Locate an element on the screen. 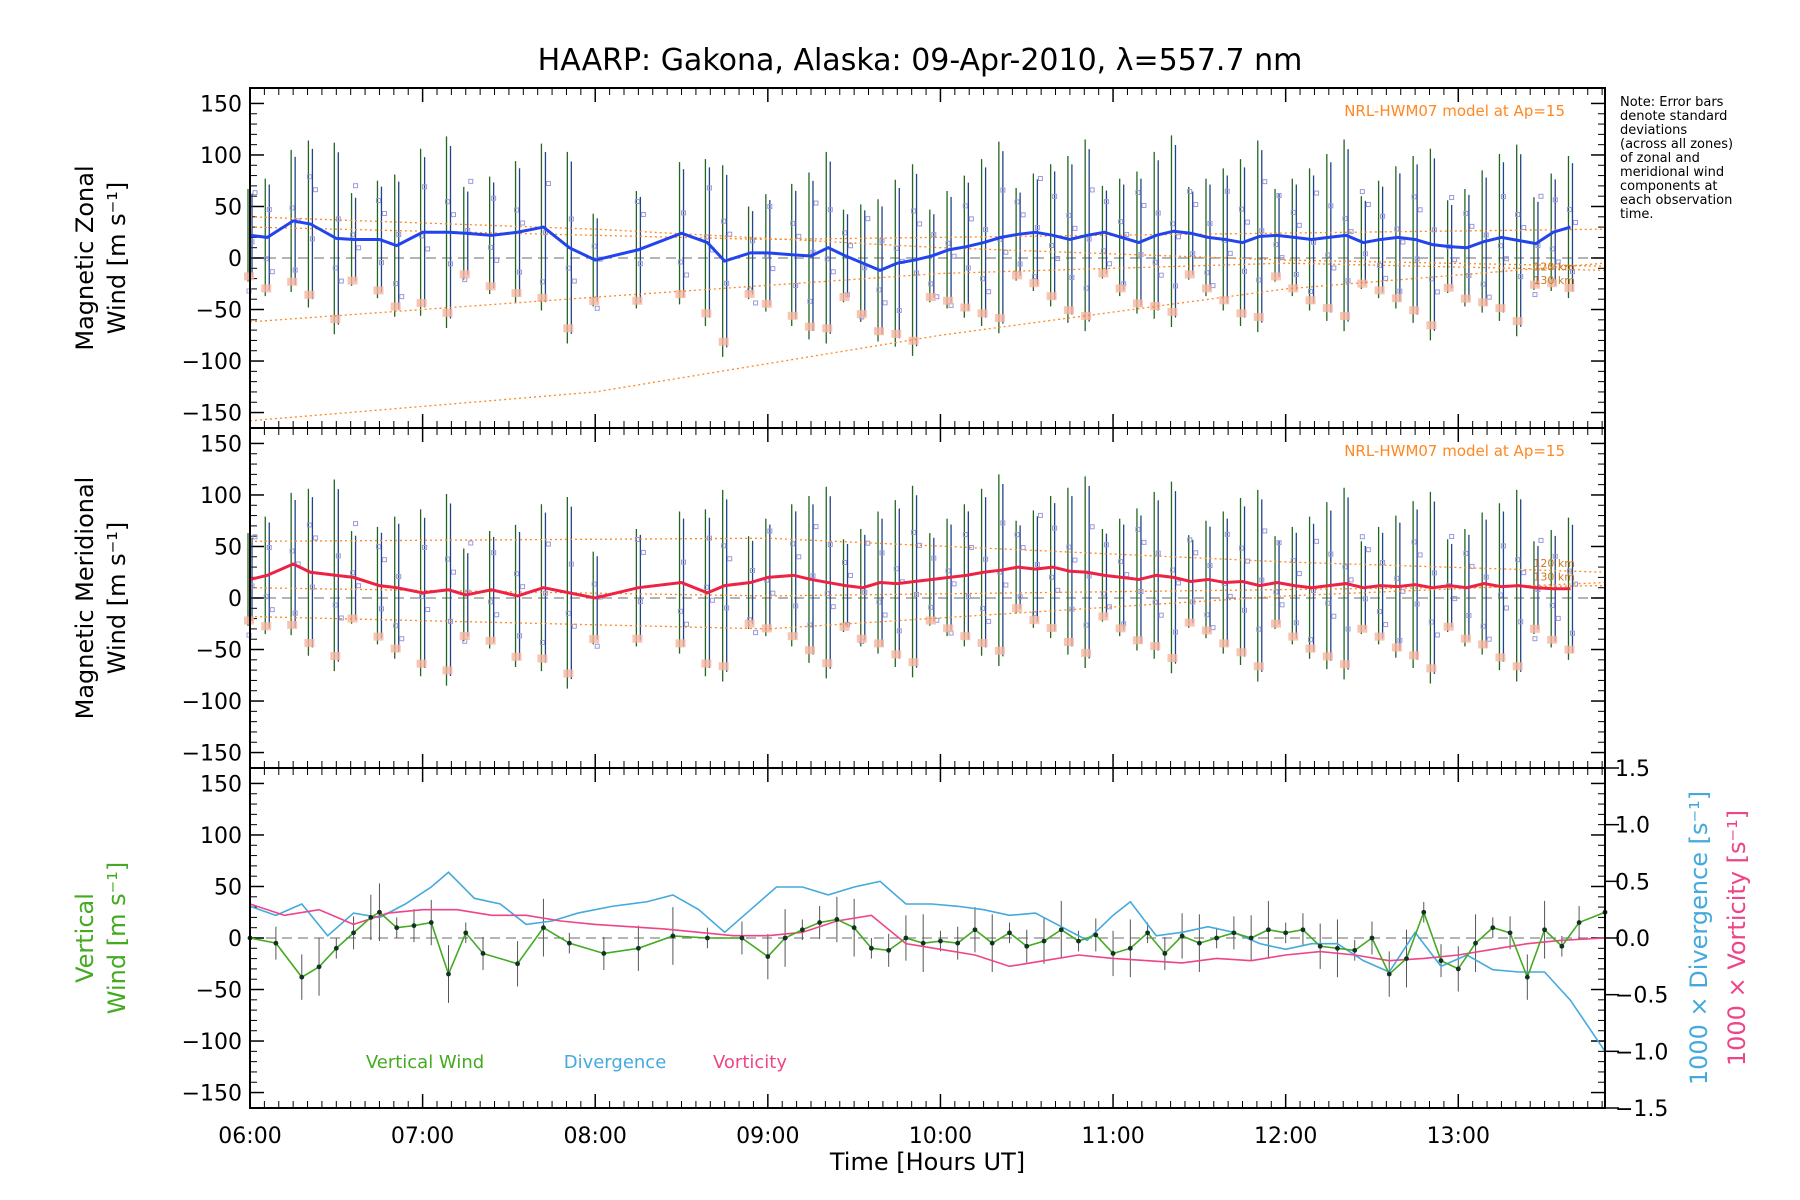 This screenshot has height=1200, width=1800. model-label: NRL-HWM07 model at Ap=15 is located at coordinates (1454, 111).